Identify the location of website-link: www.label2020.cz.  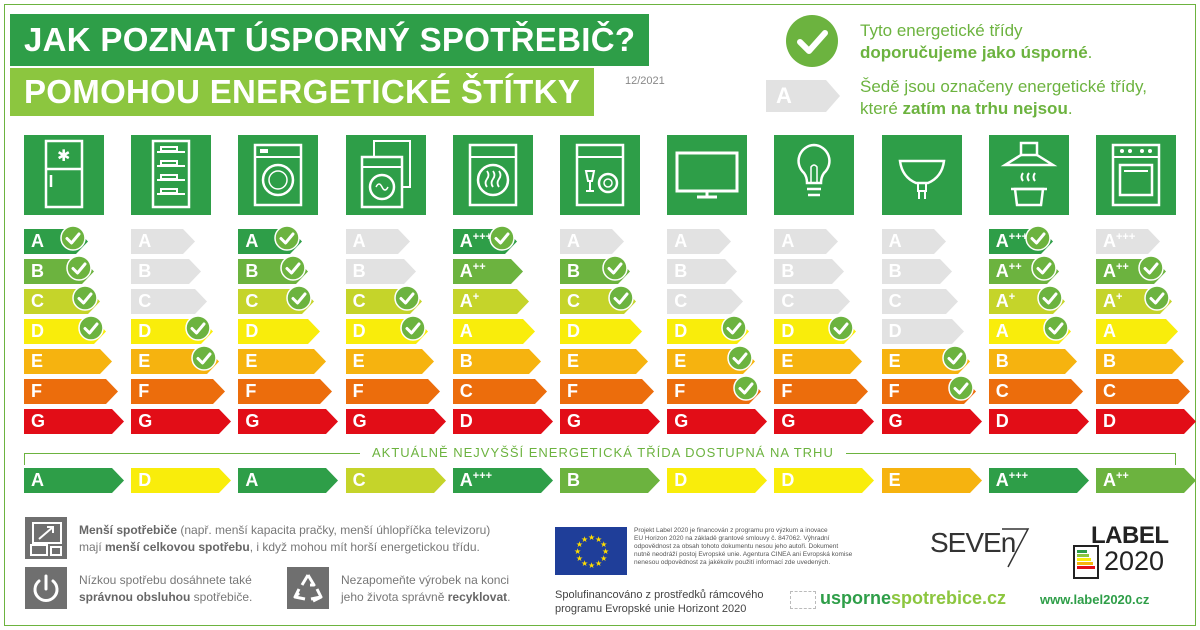
(1095, 599).